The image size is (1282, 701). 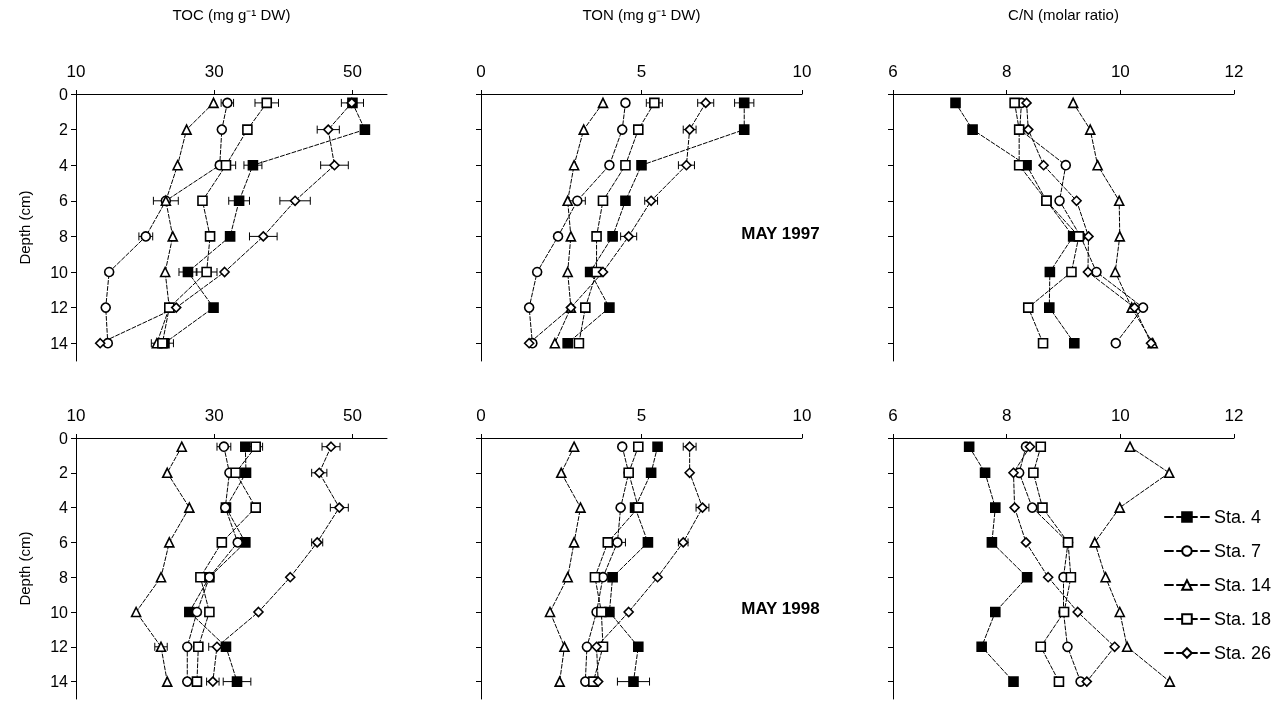 I want to click on x-axis-title: TOC (mg g⁻¹ DW), so click(x=231, y=14).